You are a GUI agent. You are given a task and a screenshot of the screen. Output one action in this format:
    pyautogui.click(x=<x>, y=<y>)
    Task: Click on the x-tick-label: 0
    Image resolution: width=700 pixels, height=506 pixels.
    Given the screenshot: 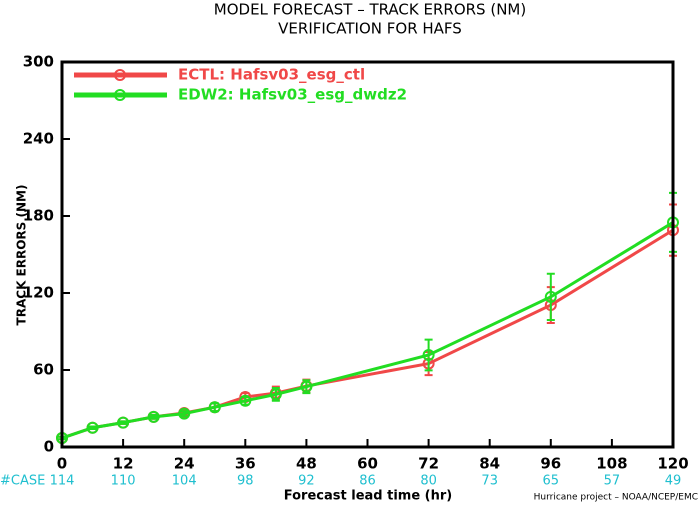 What is the action you would take?
    pyautogui.click(x=62, y=464)
    